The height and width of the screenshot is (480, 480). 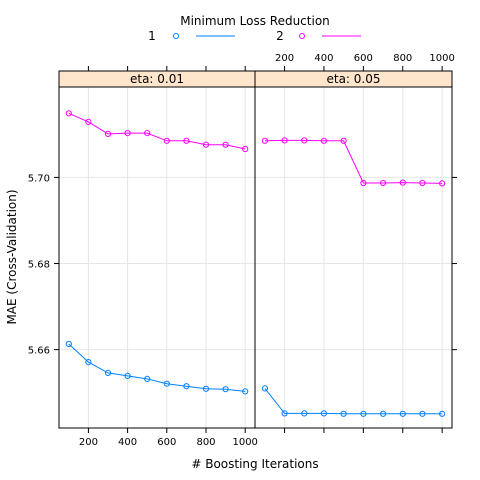 What do you see at coordinates (39, 265) in the screenshot?
I see `y-tick-label: 5.68` at bounding box center [39, 265].